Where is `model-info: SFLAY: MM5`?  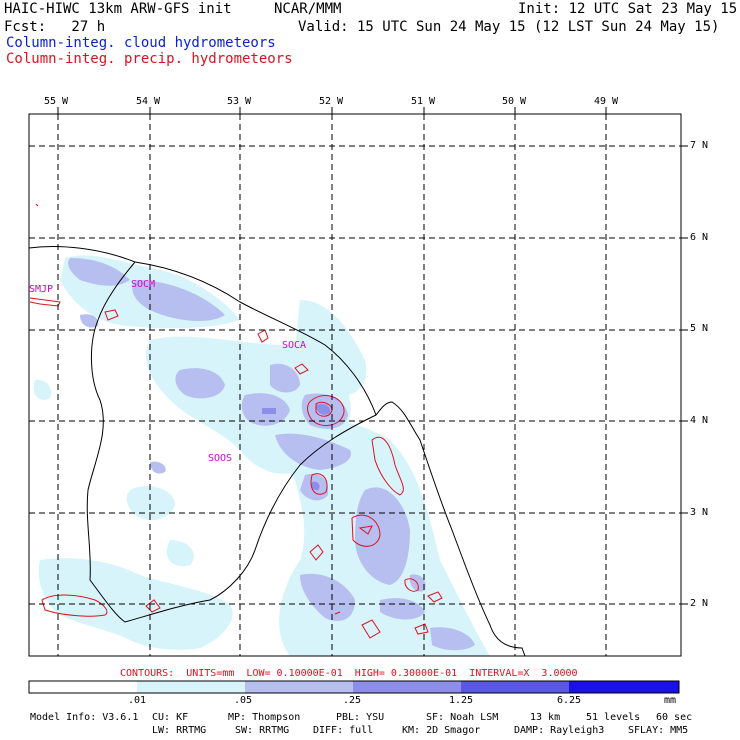
model-info: SFLAY: MM5 is located at coordinates (658, 730).